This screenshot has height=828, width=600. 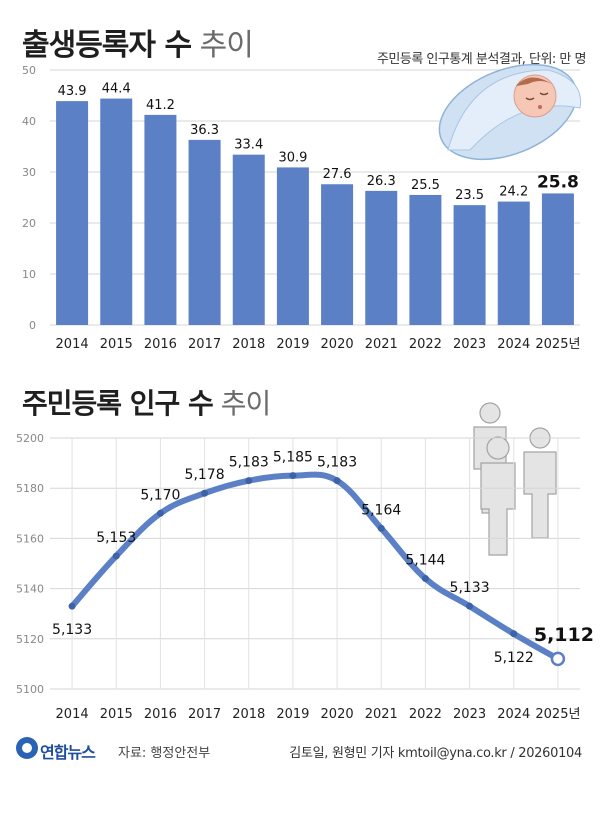 I want to click on author-credit: 김토일, 원형민 기자 kmtoil@yna.co.kr / 20260104, so click(x=435, y=753).